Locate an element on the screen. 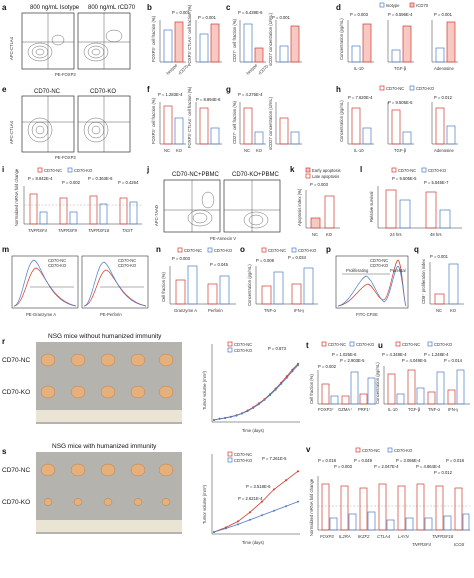 The image size is (474, 578). xcat-k-ko: KO is located at coordinates (329, 234).